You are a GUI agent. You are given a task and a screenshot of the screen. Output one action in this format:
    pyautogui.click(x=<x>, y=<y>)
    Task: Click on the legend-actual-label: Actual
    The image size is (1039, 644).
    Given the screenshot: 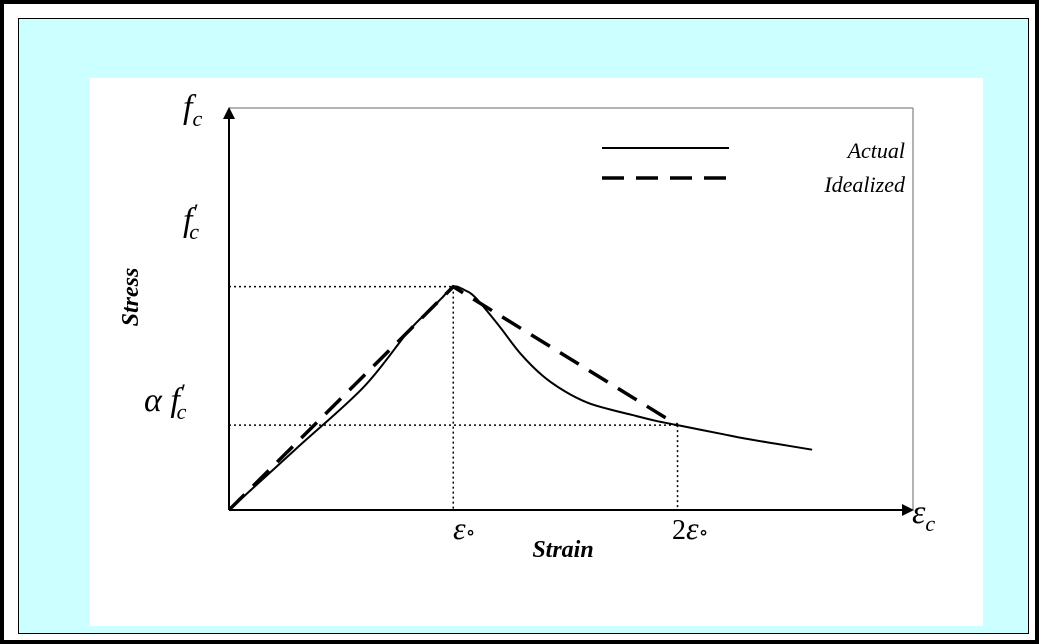 What is the action you would take?
    pyautogui.click(x=875, y=150)
    